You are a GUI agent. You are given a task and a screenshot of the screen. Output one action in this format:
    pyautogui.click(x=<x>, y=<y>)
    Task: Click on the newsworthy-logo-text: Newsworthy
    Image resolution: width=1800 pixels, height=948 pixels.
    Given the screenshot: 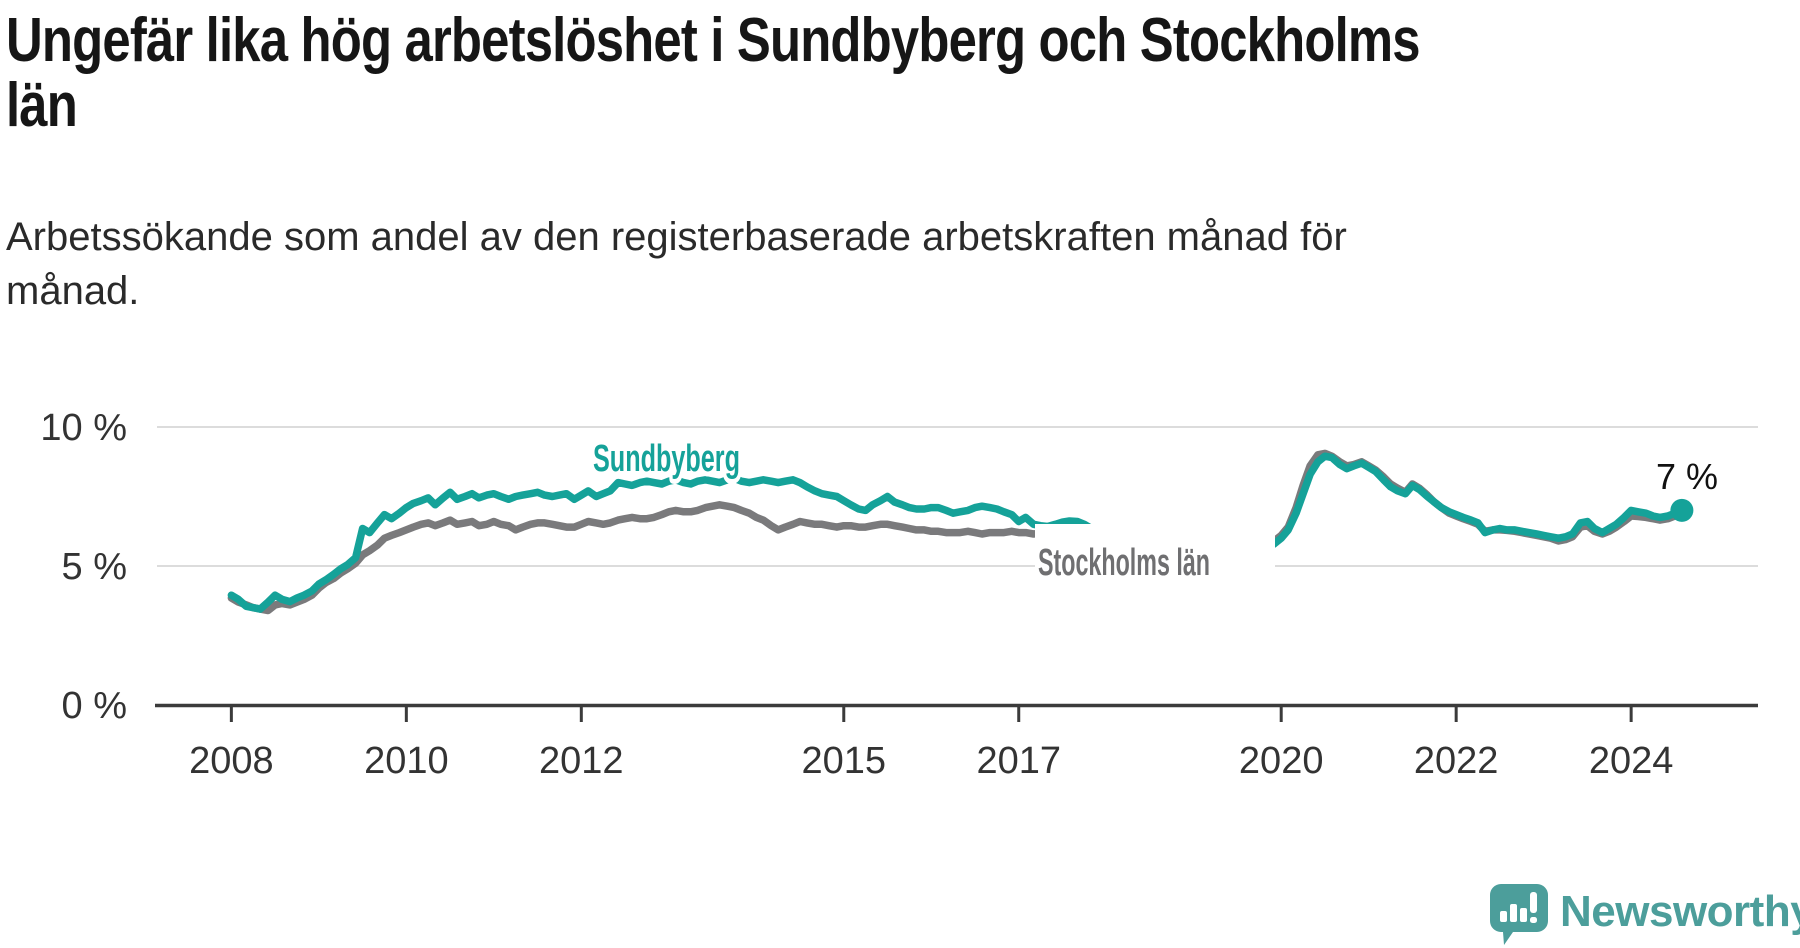 What is the action you would take?
    pyautogui.click(x=1680, y=911)
    